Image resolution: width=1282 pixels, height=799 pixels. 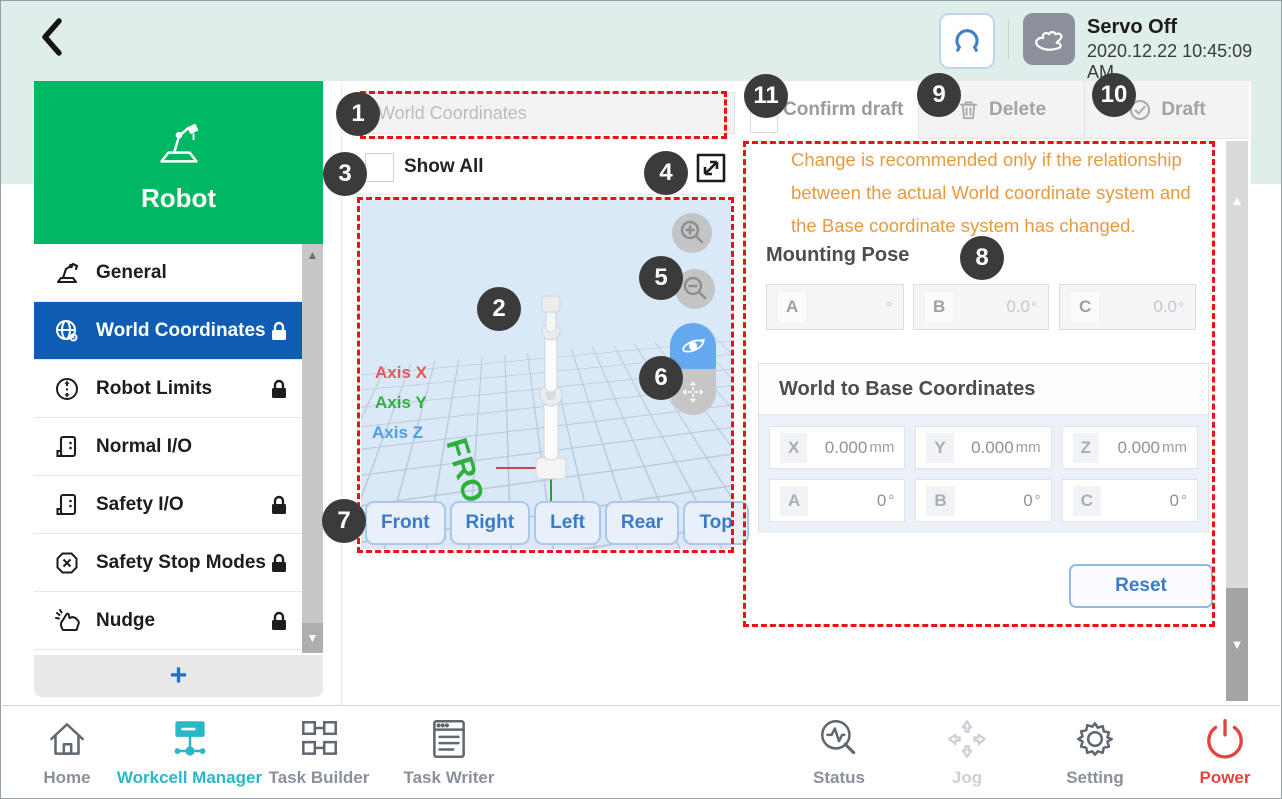 What do you see at coordinates (178, 198) in the screenshot?
I see `sidebar-header-label: Robot` at bounding box center [178, 198].